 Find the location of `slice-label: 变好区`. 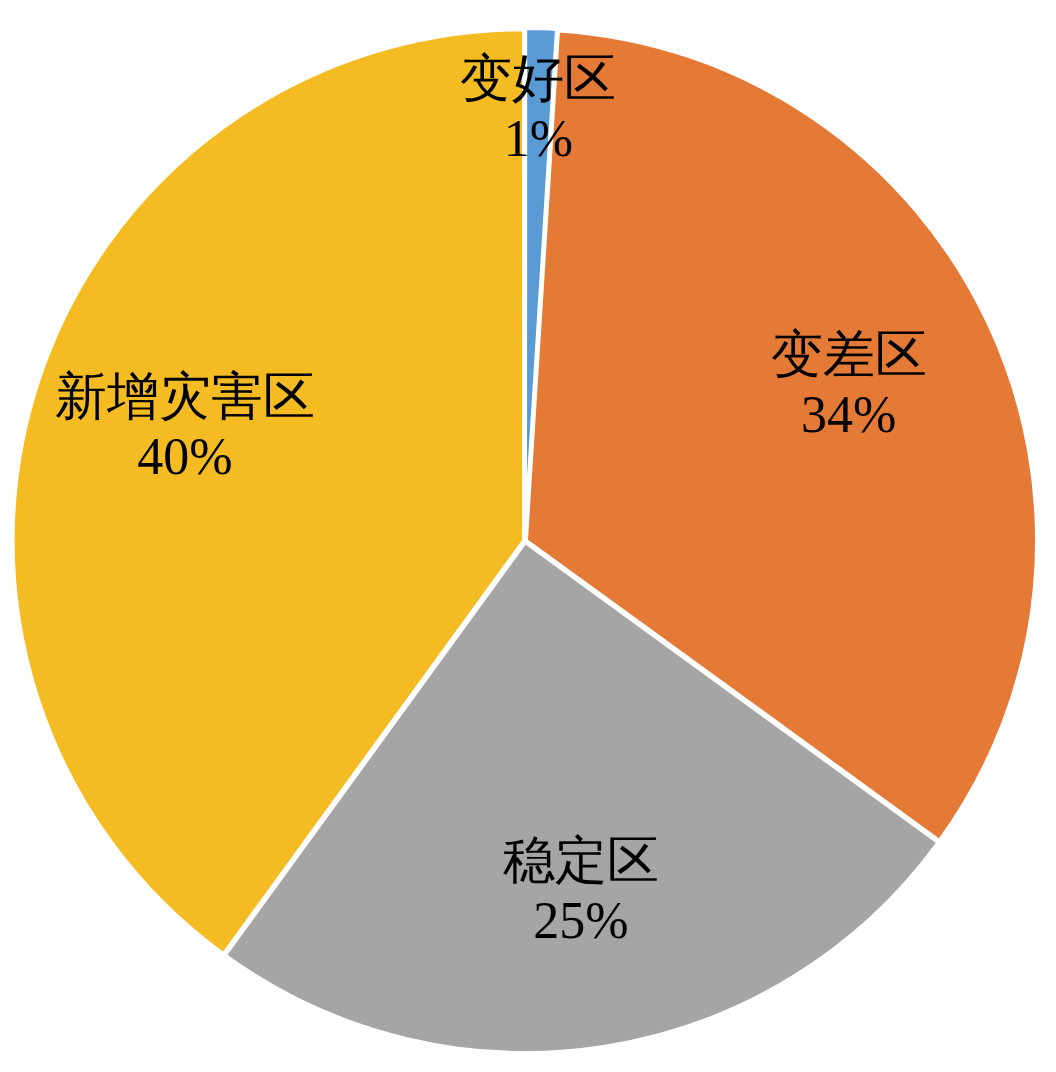

slice-label: 变好区 is located at coordinates (538, 78).